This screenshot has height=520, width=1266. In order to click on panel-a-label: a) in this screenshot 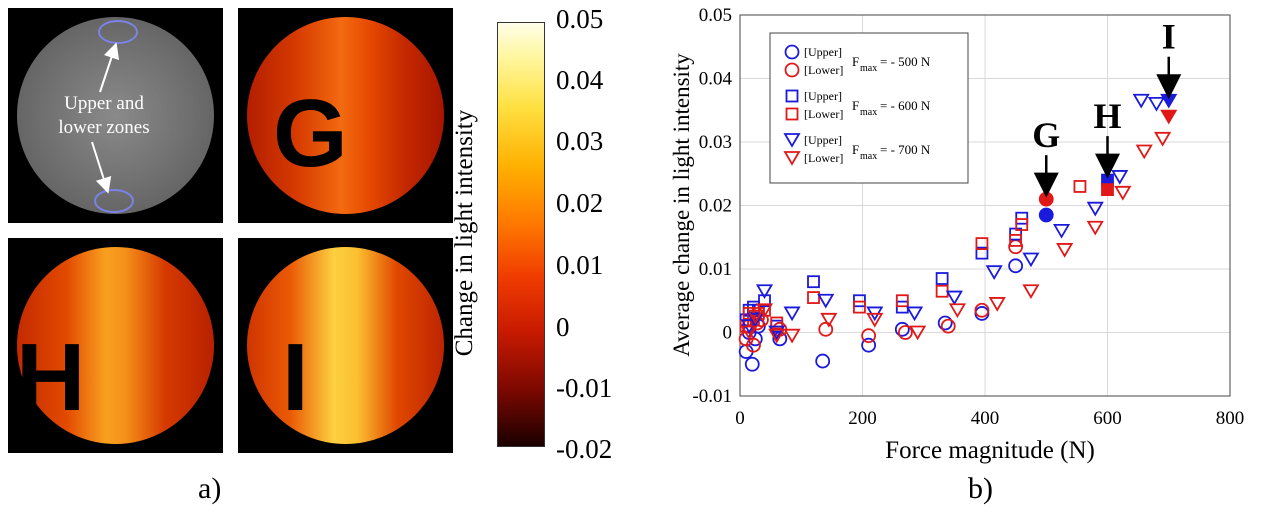, I will do `click(210, 488)`.